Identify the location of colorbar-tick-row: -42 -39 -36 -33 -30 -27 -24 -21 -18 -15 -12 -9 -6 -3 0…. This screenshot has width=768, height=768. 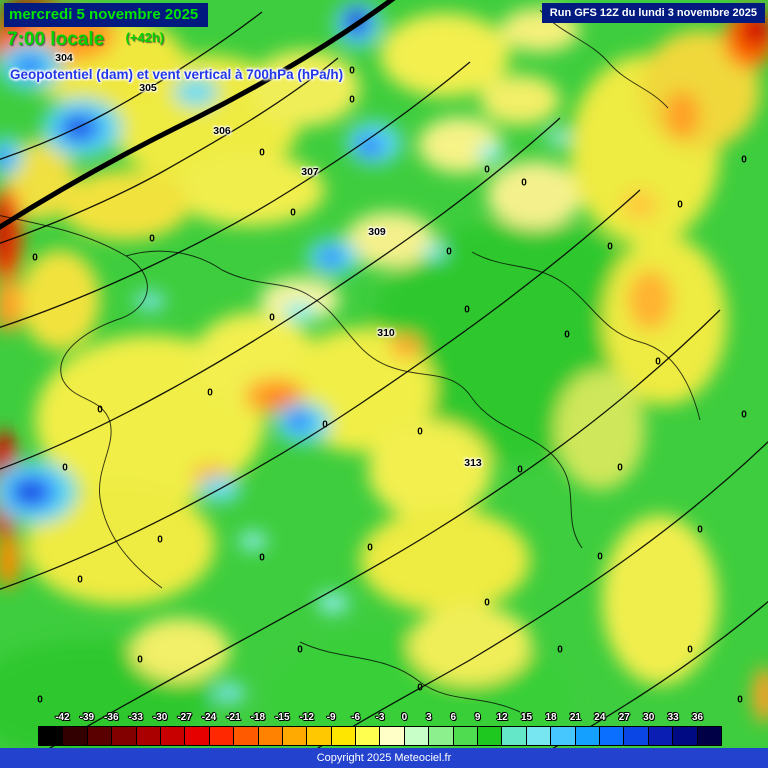
(380, 718).